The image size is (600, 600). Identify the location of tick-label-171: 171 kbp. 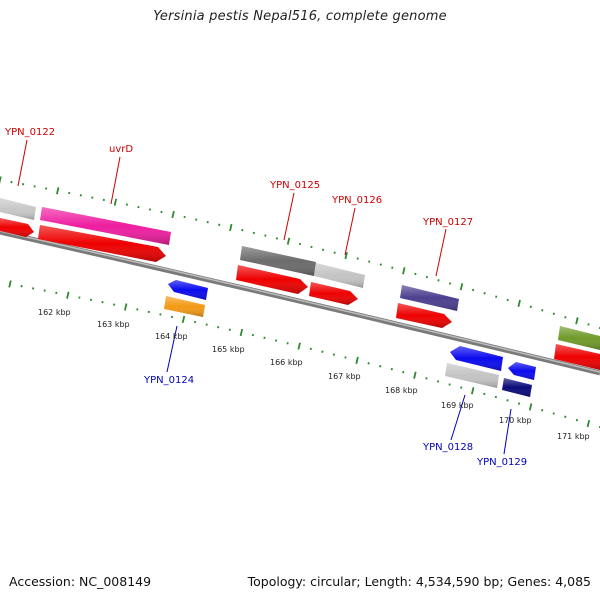
(573, 436).